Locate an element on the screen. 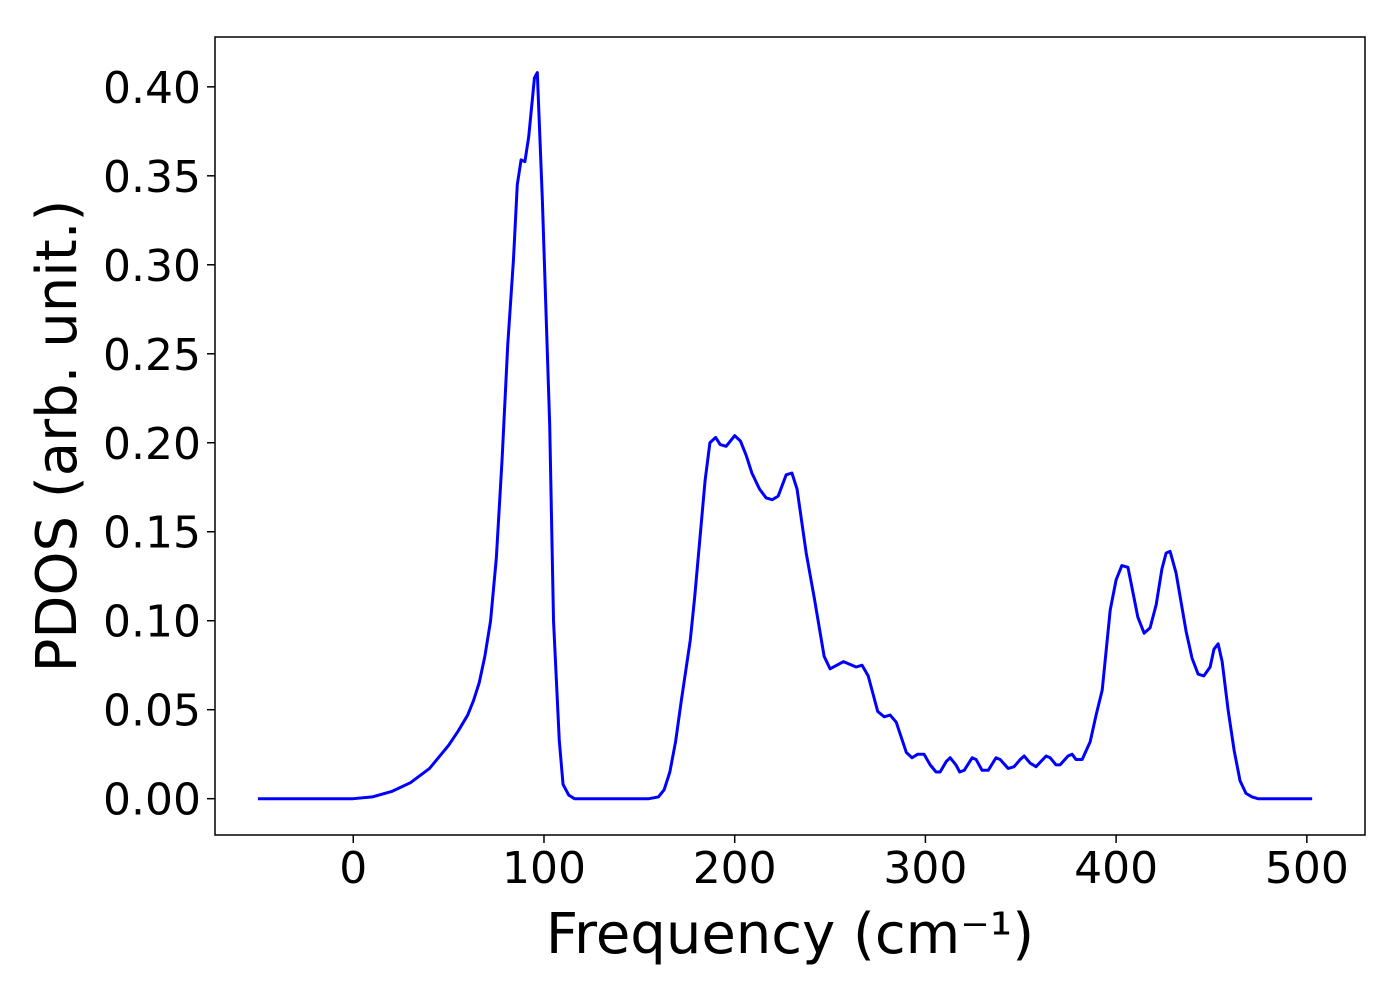 This screenshot has width=1400, height=1000. y-tick-label: 0.05 is located at coordinates (152, 711).